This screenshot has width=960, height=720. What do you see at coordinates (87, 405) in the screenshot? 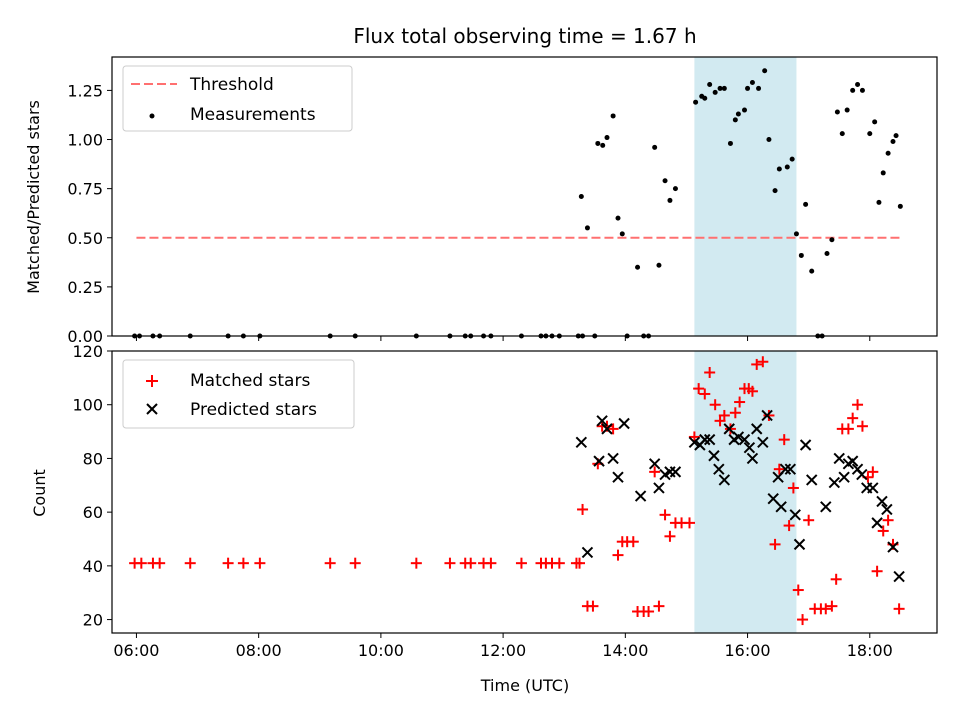
I see `bottom-ytick-label: 100` at bounding box center [87, 405].